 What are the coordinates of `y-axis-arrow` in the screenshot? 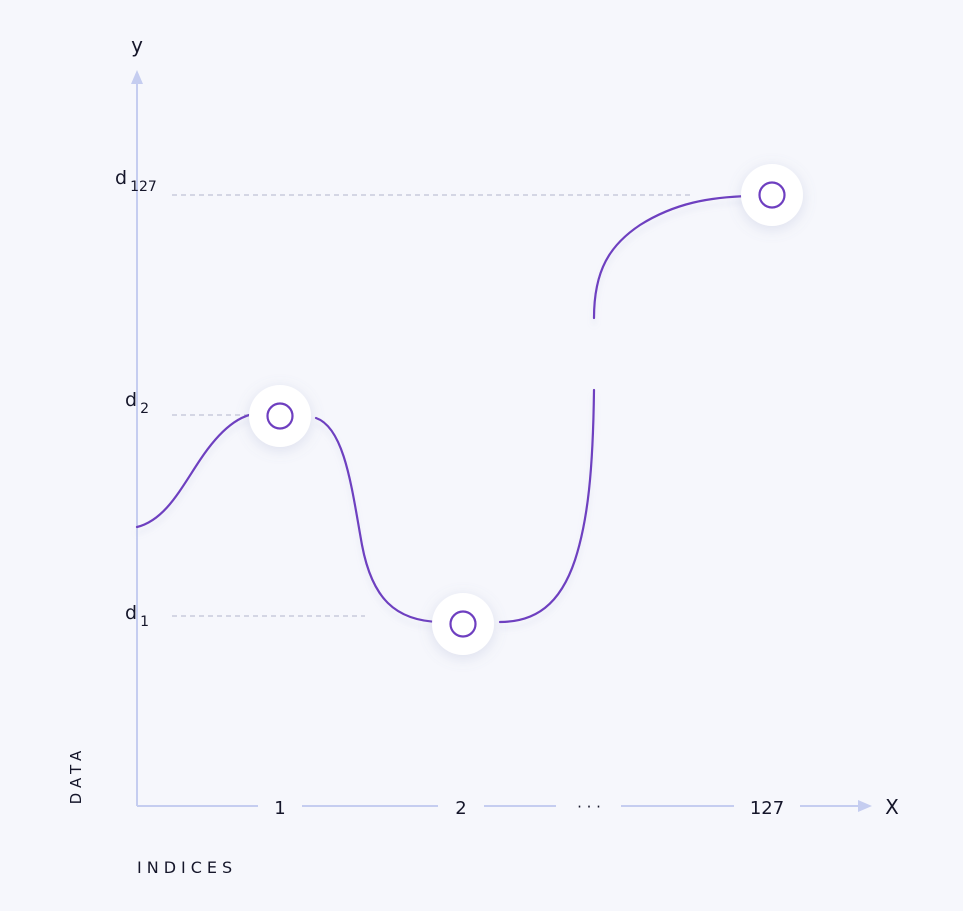 It's located at (137, 77).